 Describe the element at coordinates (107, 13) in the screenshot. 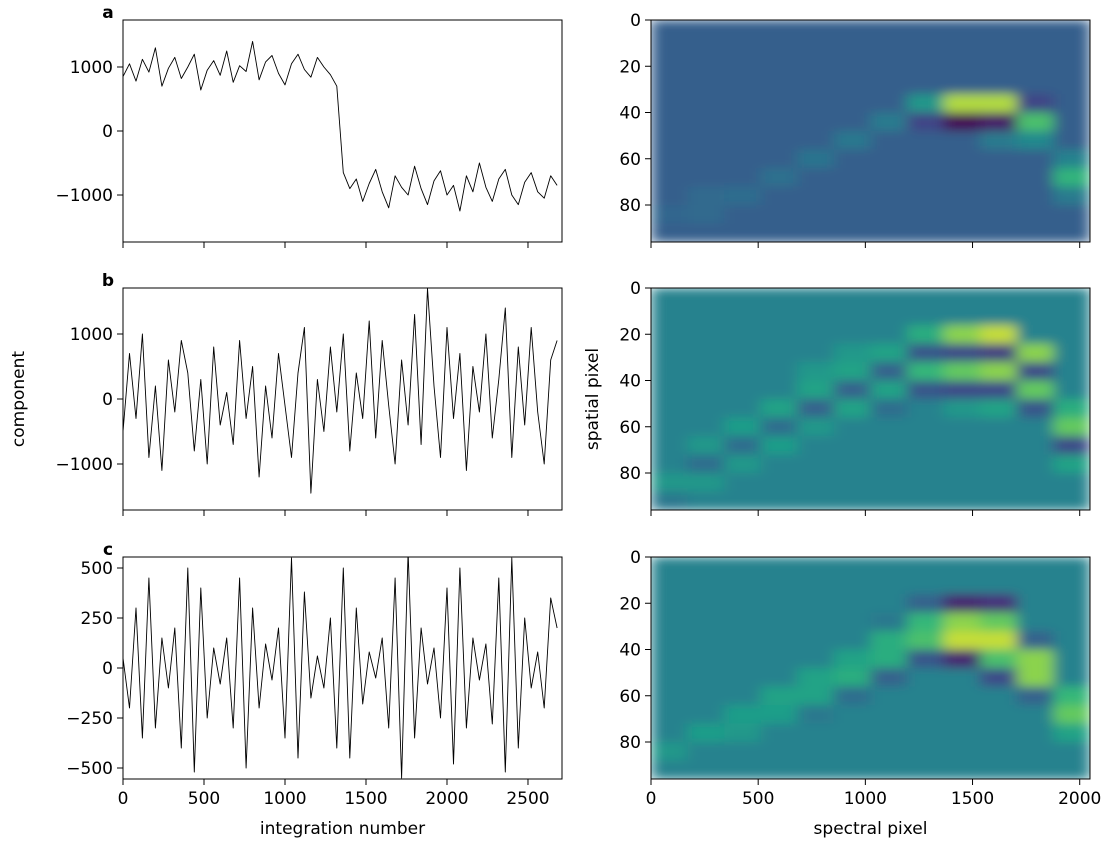

I see `panel-label: a` at that location.